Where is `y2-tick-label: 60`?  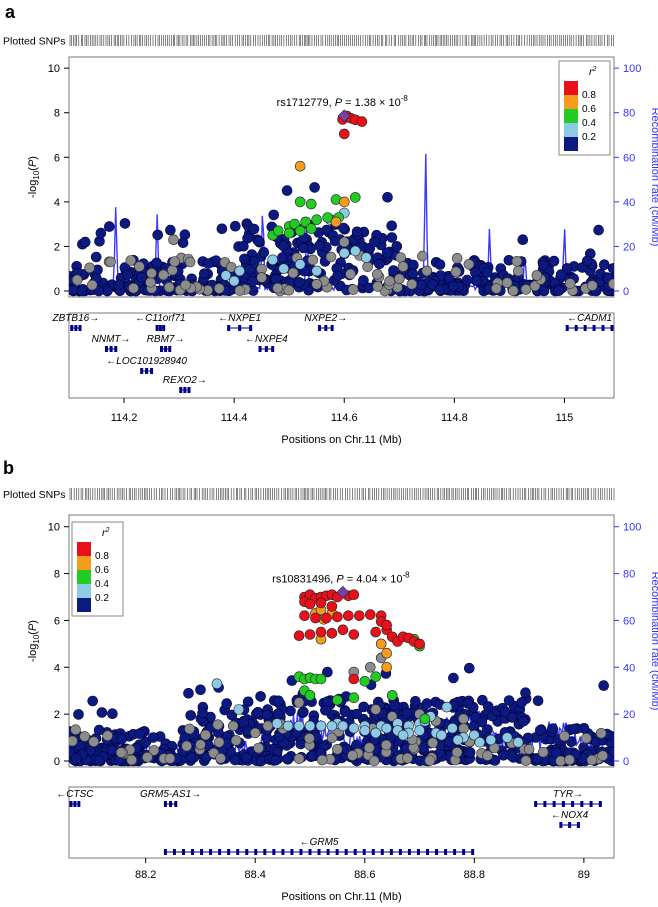 y2-tick-label: 60 is located at coordinates (629, 158).